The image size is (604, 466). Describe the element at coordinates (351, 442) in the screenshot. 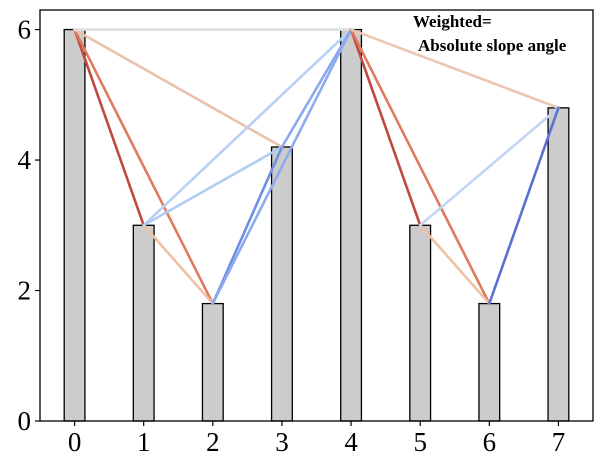

I see `x-tick-label-4: 4` at that location.